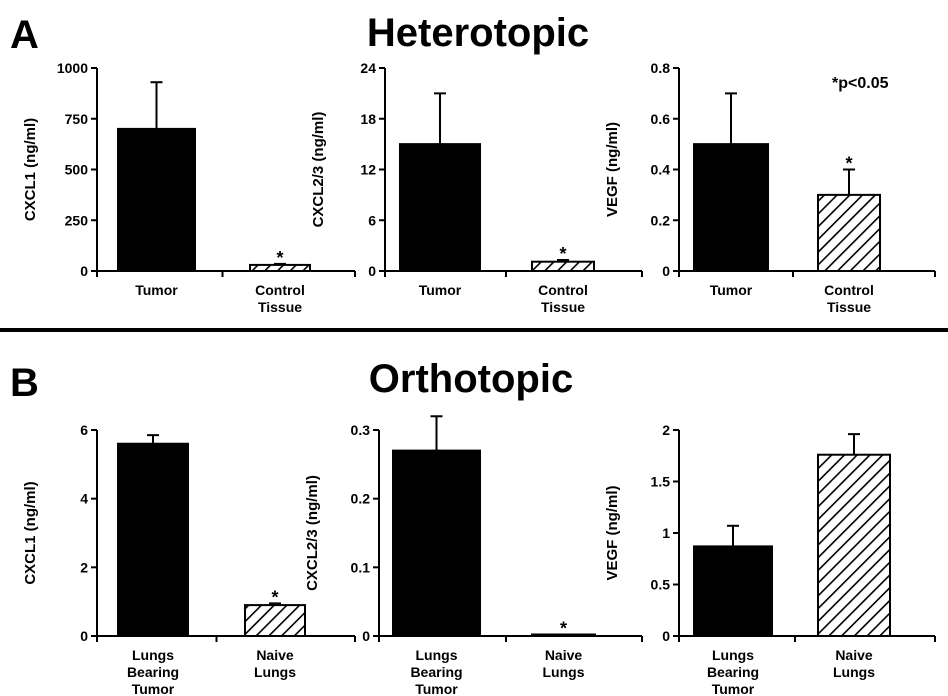 This screenshot has height=696, width=948. I want to click on y-tick-label: 1000, so click(72, 68).